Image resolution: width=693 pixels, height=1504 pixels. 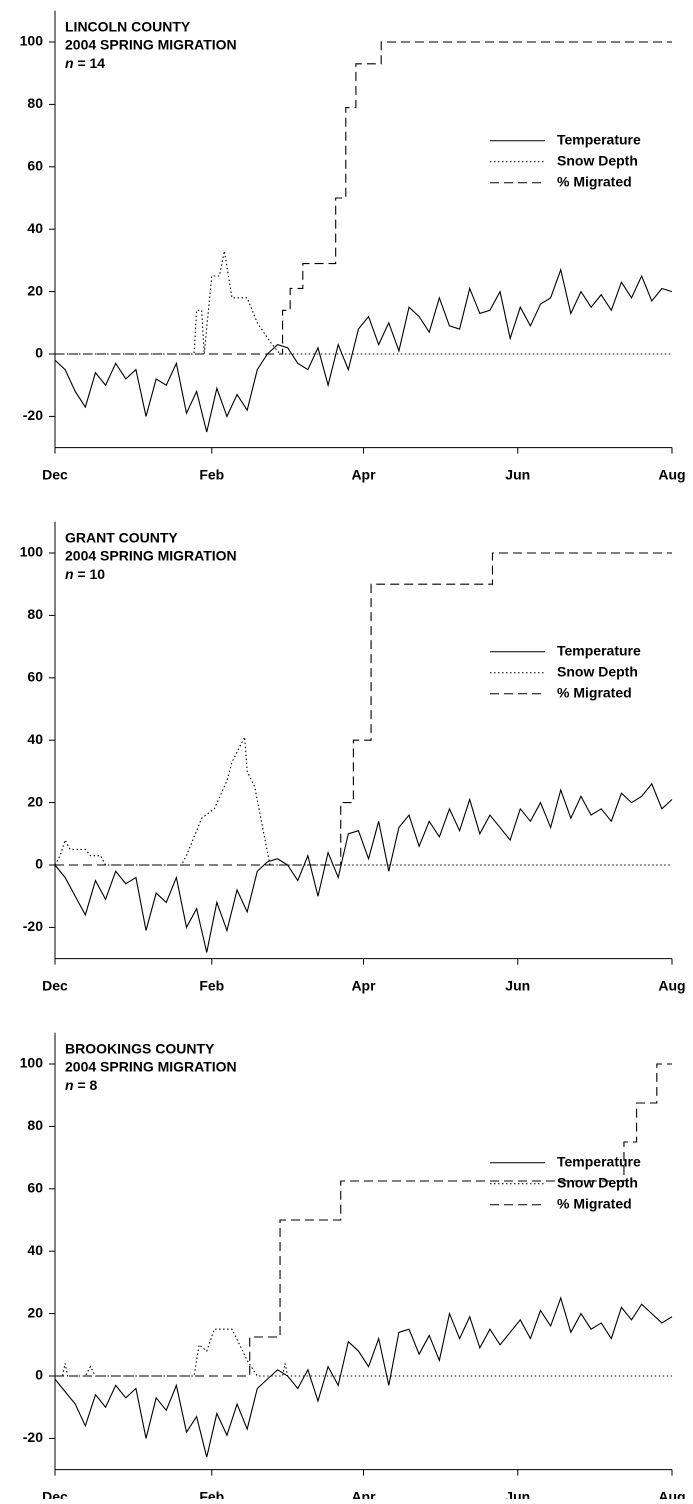 What do you see at coordinates (140, 1049) in the screenshot?
I see `chart-title: BROOKINGS COUNTY` at bounding box center [140, 1049].